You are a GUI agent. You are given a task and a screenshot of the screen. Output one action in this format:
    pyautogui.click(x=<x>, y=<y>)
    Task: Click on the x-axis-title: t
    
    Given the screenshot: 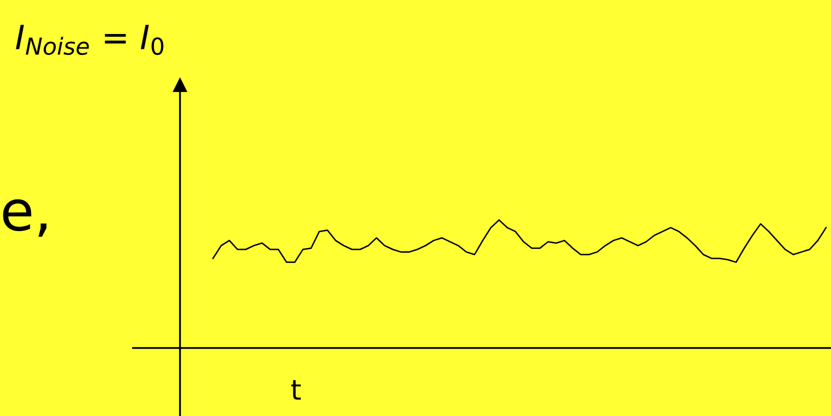 What is the action you would take?
    pyautogui.click(x=296, y=390)
    